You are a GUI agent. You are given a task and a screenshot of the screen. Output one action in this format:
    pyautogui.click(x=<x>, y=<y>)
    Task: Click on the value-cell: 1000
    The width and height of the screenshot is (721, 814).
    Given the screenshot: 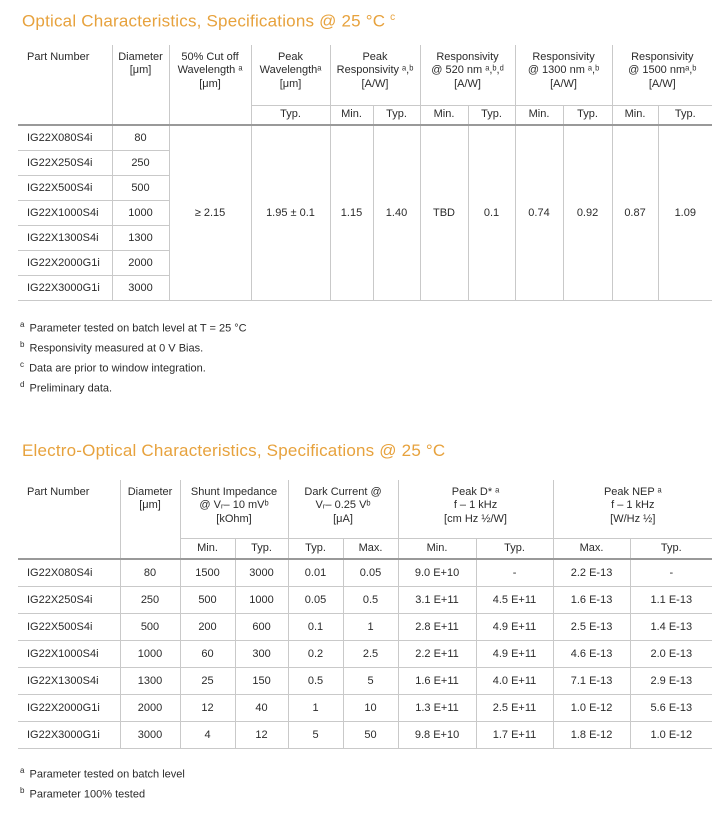 What is the action you would take?
    pyautogui.click(x=261, y=599)
    